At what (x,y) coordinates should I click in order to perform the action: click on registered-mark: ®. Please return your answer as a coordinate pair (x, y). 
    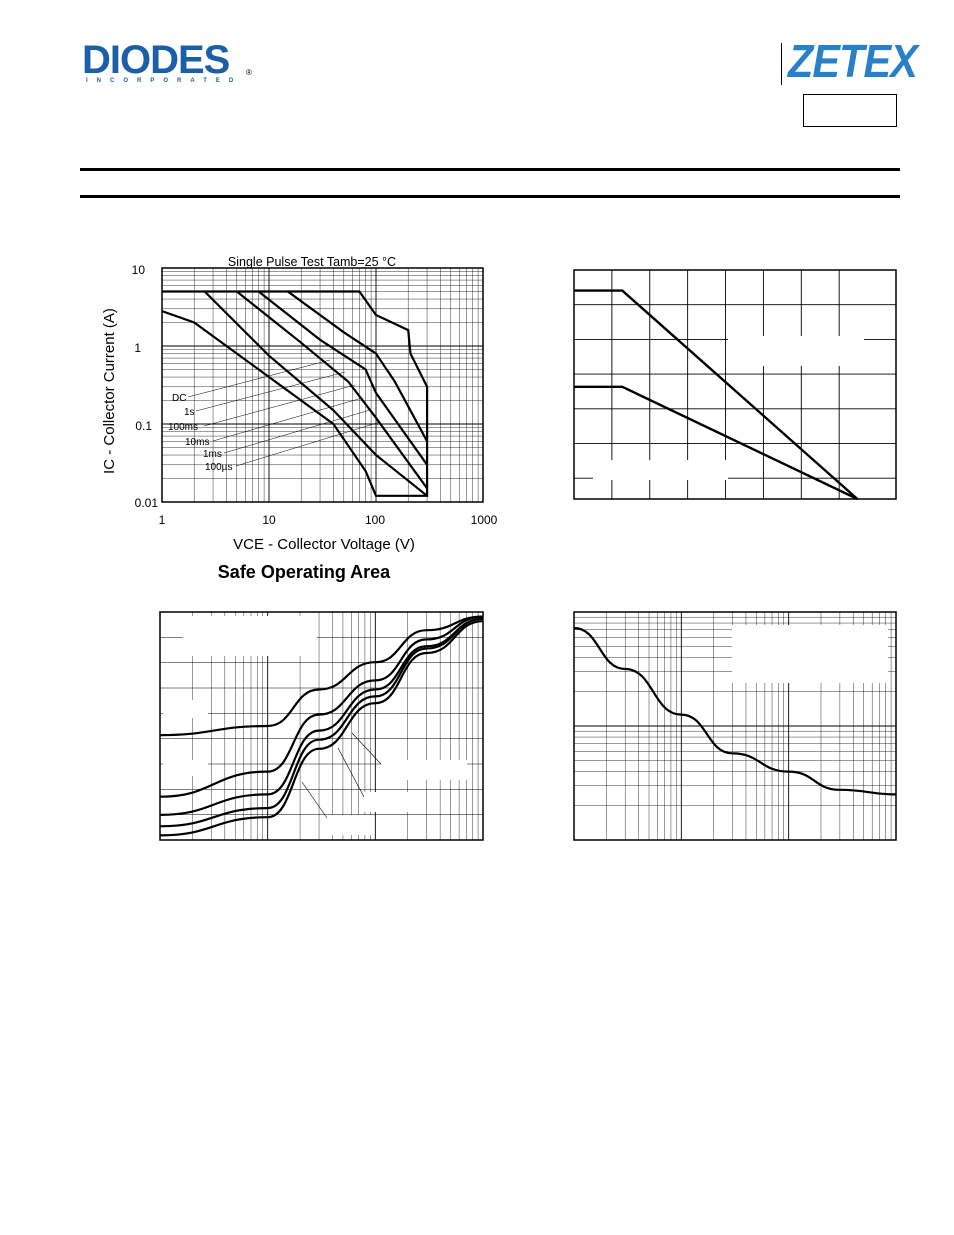
    Looking at the image, I should click on (249, 72).